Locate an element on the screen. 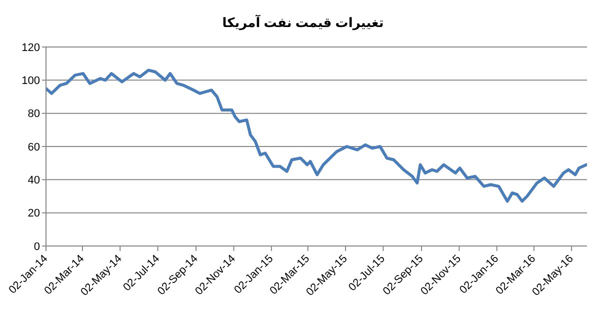 This screenshot has height=335, width=606. y-tick-label: 20 is located at coordinates (34, 214).